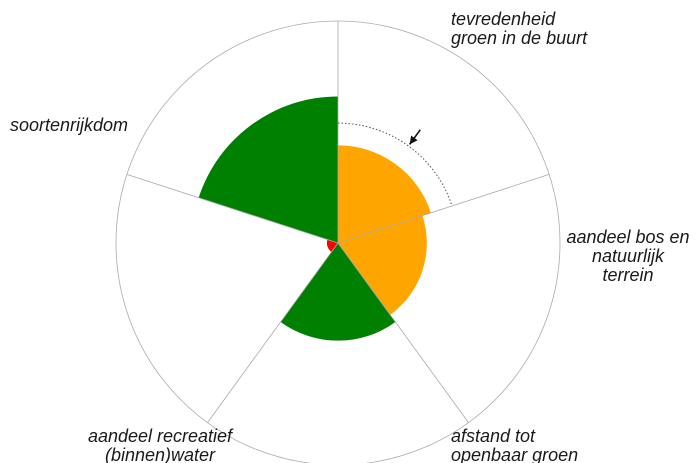  What do you see at coordinates (628, 256) in the screenshot?
I see `label-aandeel-bos: aandeel bos en natuurlijk terrein` at bounding box center [628, 256].